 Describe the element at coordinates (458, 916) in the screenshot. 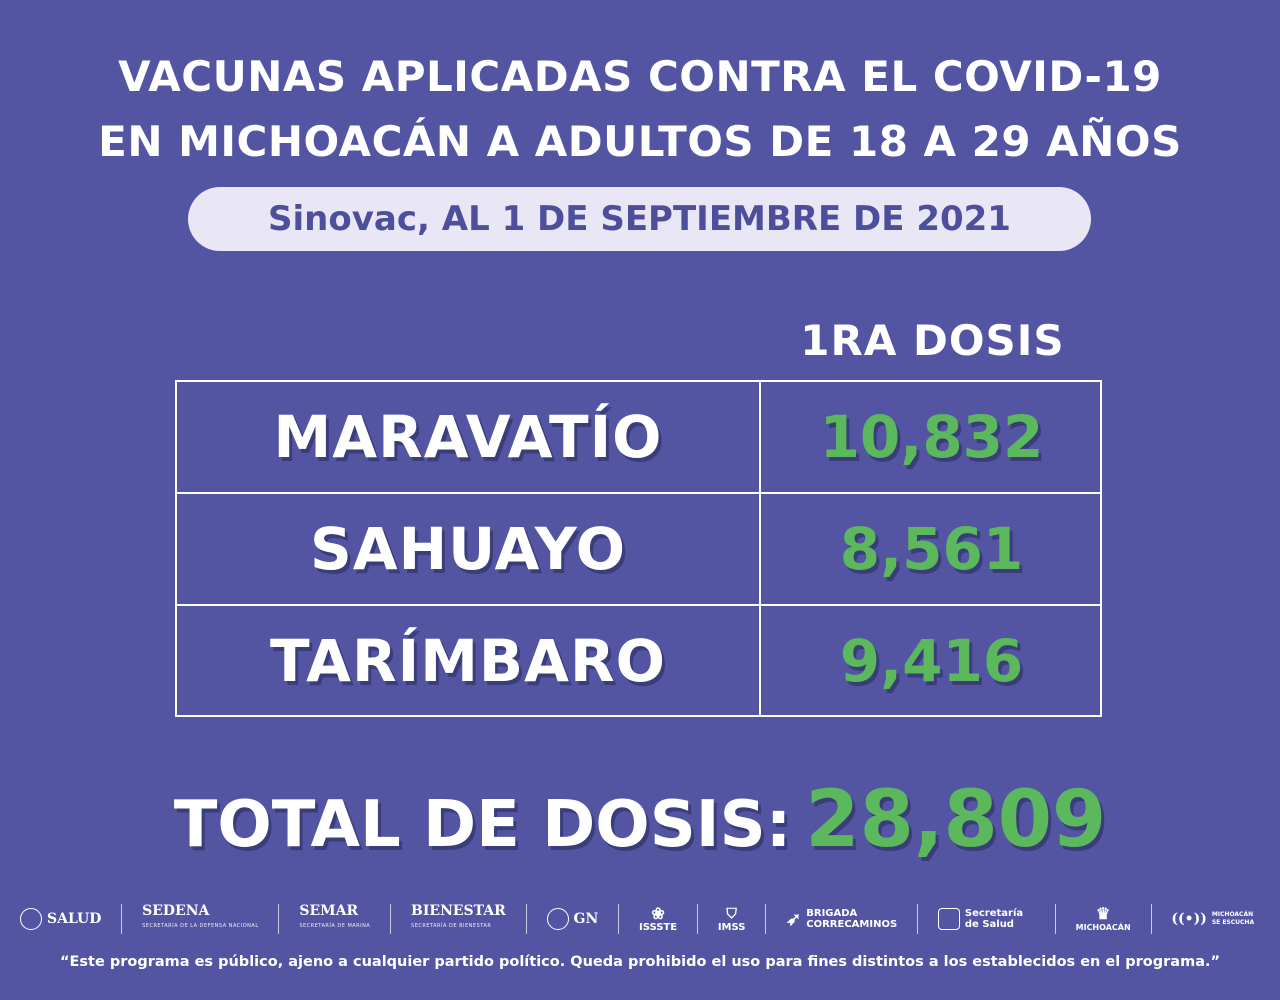

I see `bienestar-logo: BIENESTAR SECRETARÍA DE BIENESTAR` at that location.